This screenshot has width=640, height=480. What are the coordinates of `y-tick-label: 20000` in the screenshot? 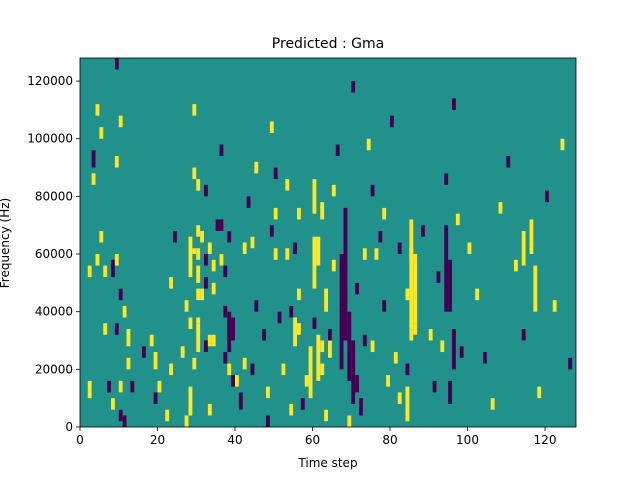 It's located at (54, 369).